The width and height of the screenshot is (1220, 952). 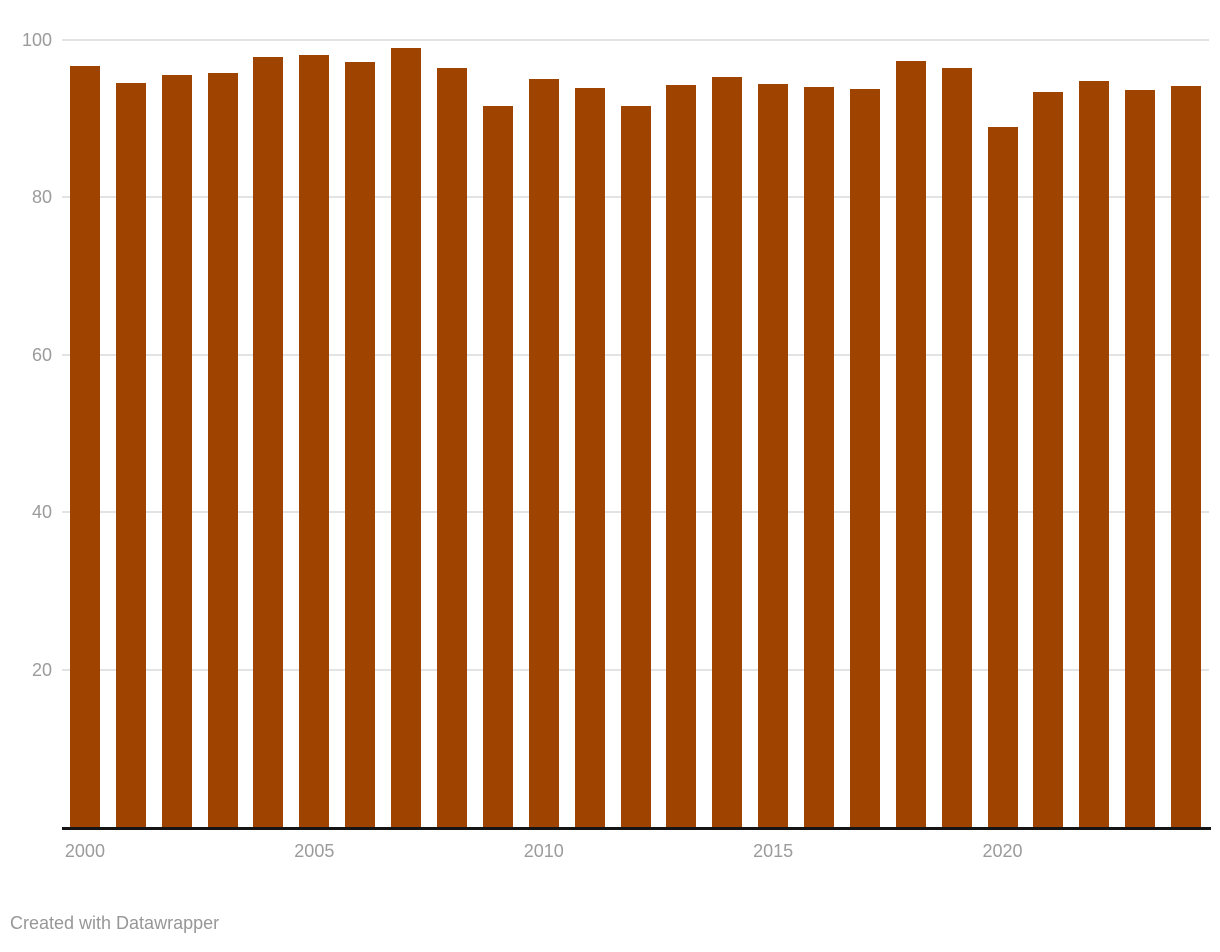 What do you see at coordinates (819, 457) in the screenshot?
I see `bar-2016` at bounding box center [819, 457].